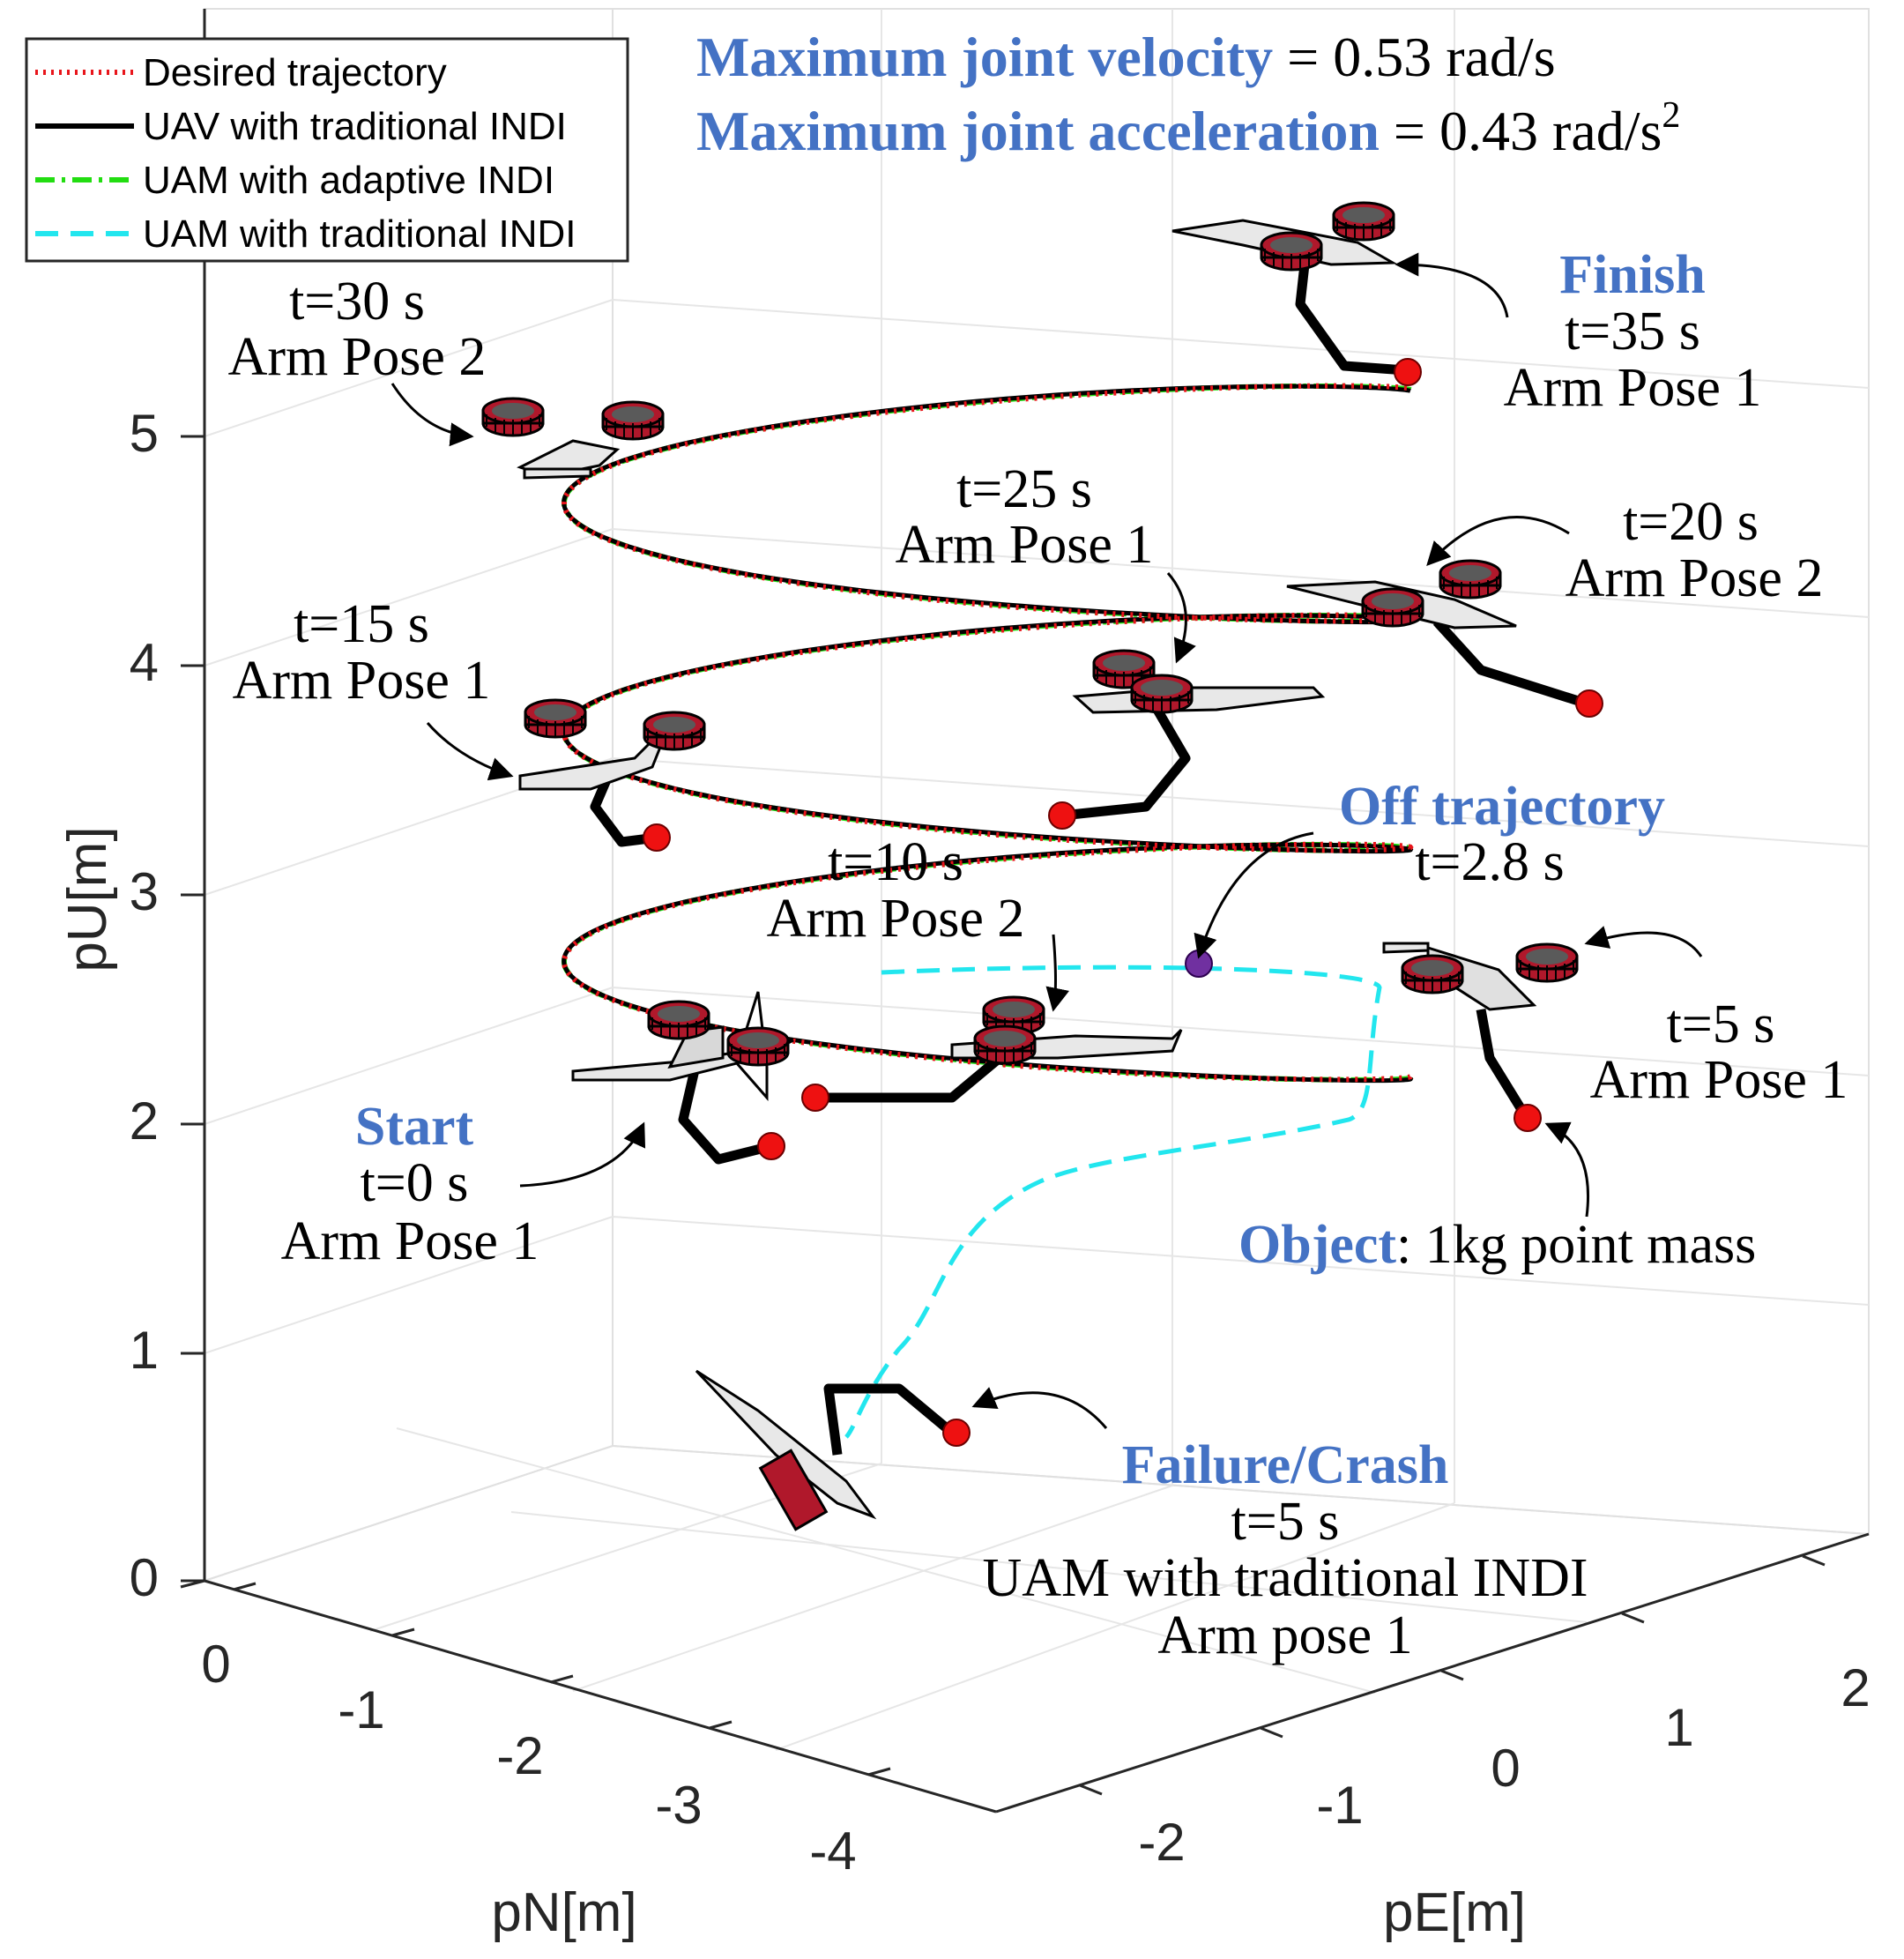 Image resolution: width=1904 pixels, height=1959 pixels. I want to click on ann-t30-line1: t=30 s, so click(357, 301).